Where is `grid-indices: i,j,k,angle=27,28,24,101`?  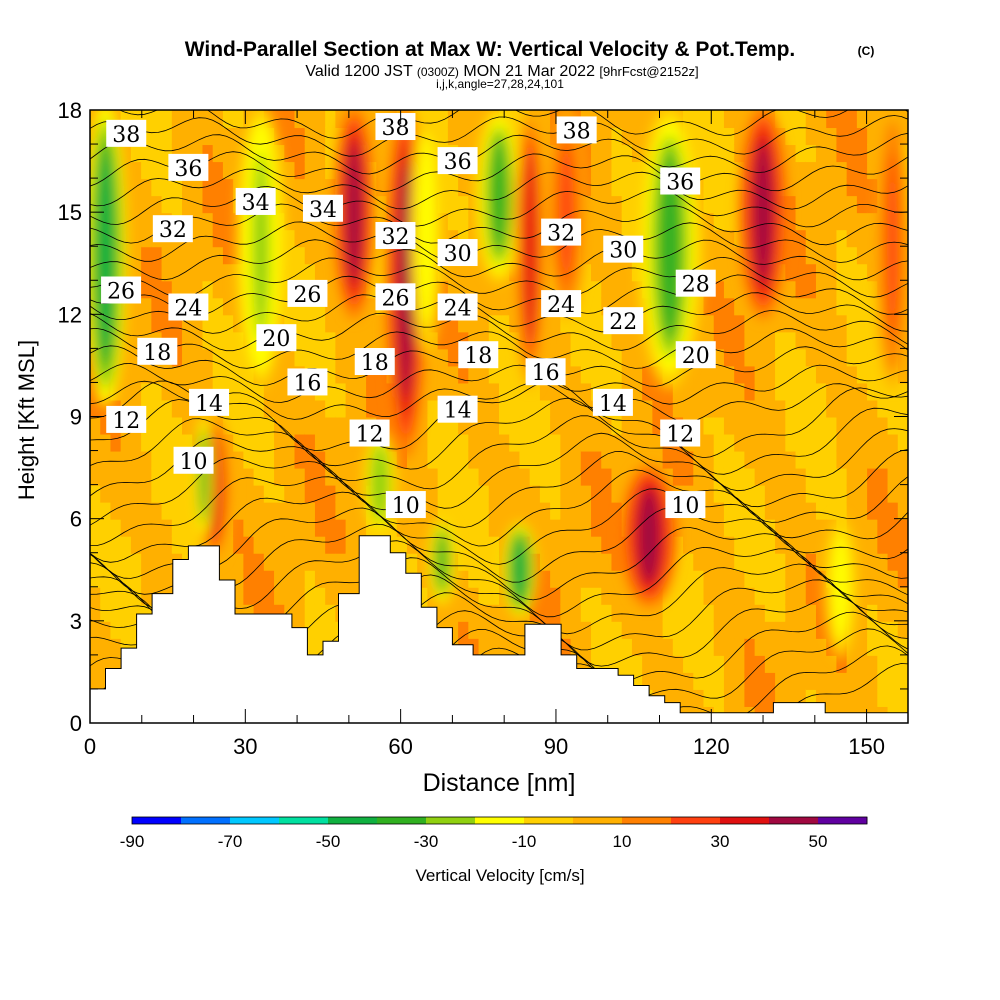
grid-indices: i,j,k,angle=27,28,24,101 is located at coordinates (500, 84).